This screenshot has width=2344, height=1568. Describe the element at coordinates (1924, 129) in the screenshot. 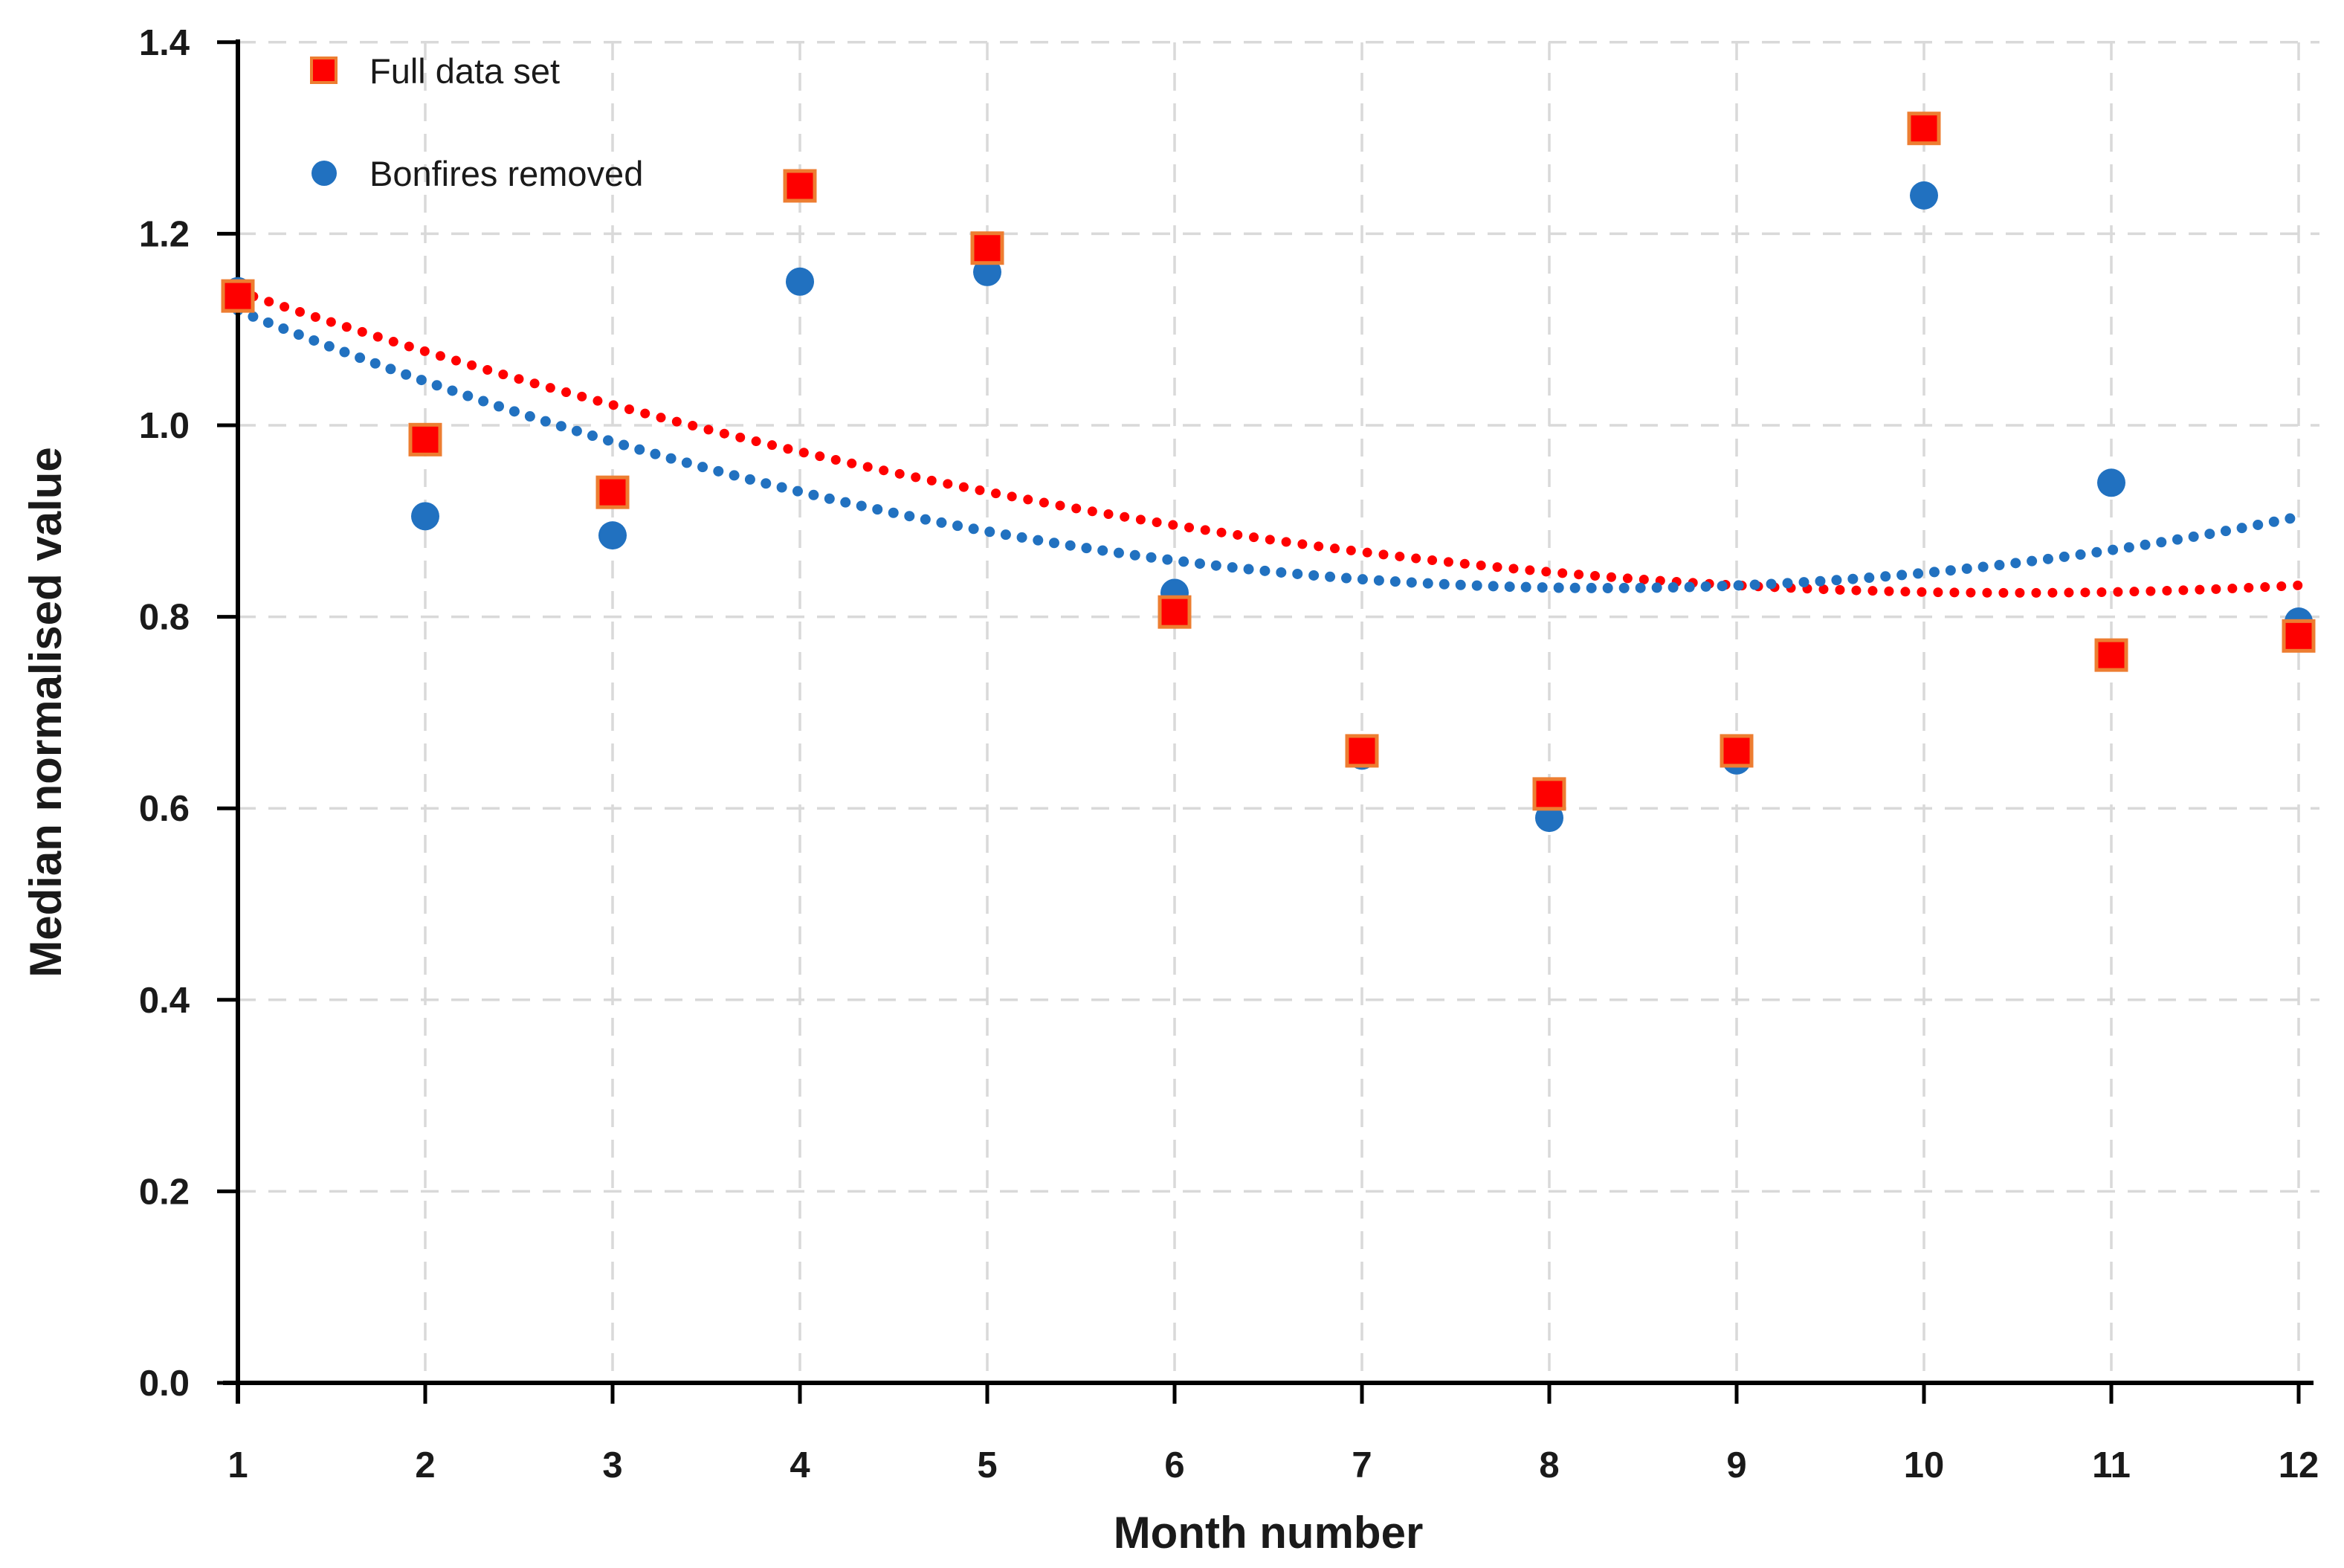

I see `data-point-full-data-set-m10` at that location.